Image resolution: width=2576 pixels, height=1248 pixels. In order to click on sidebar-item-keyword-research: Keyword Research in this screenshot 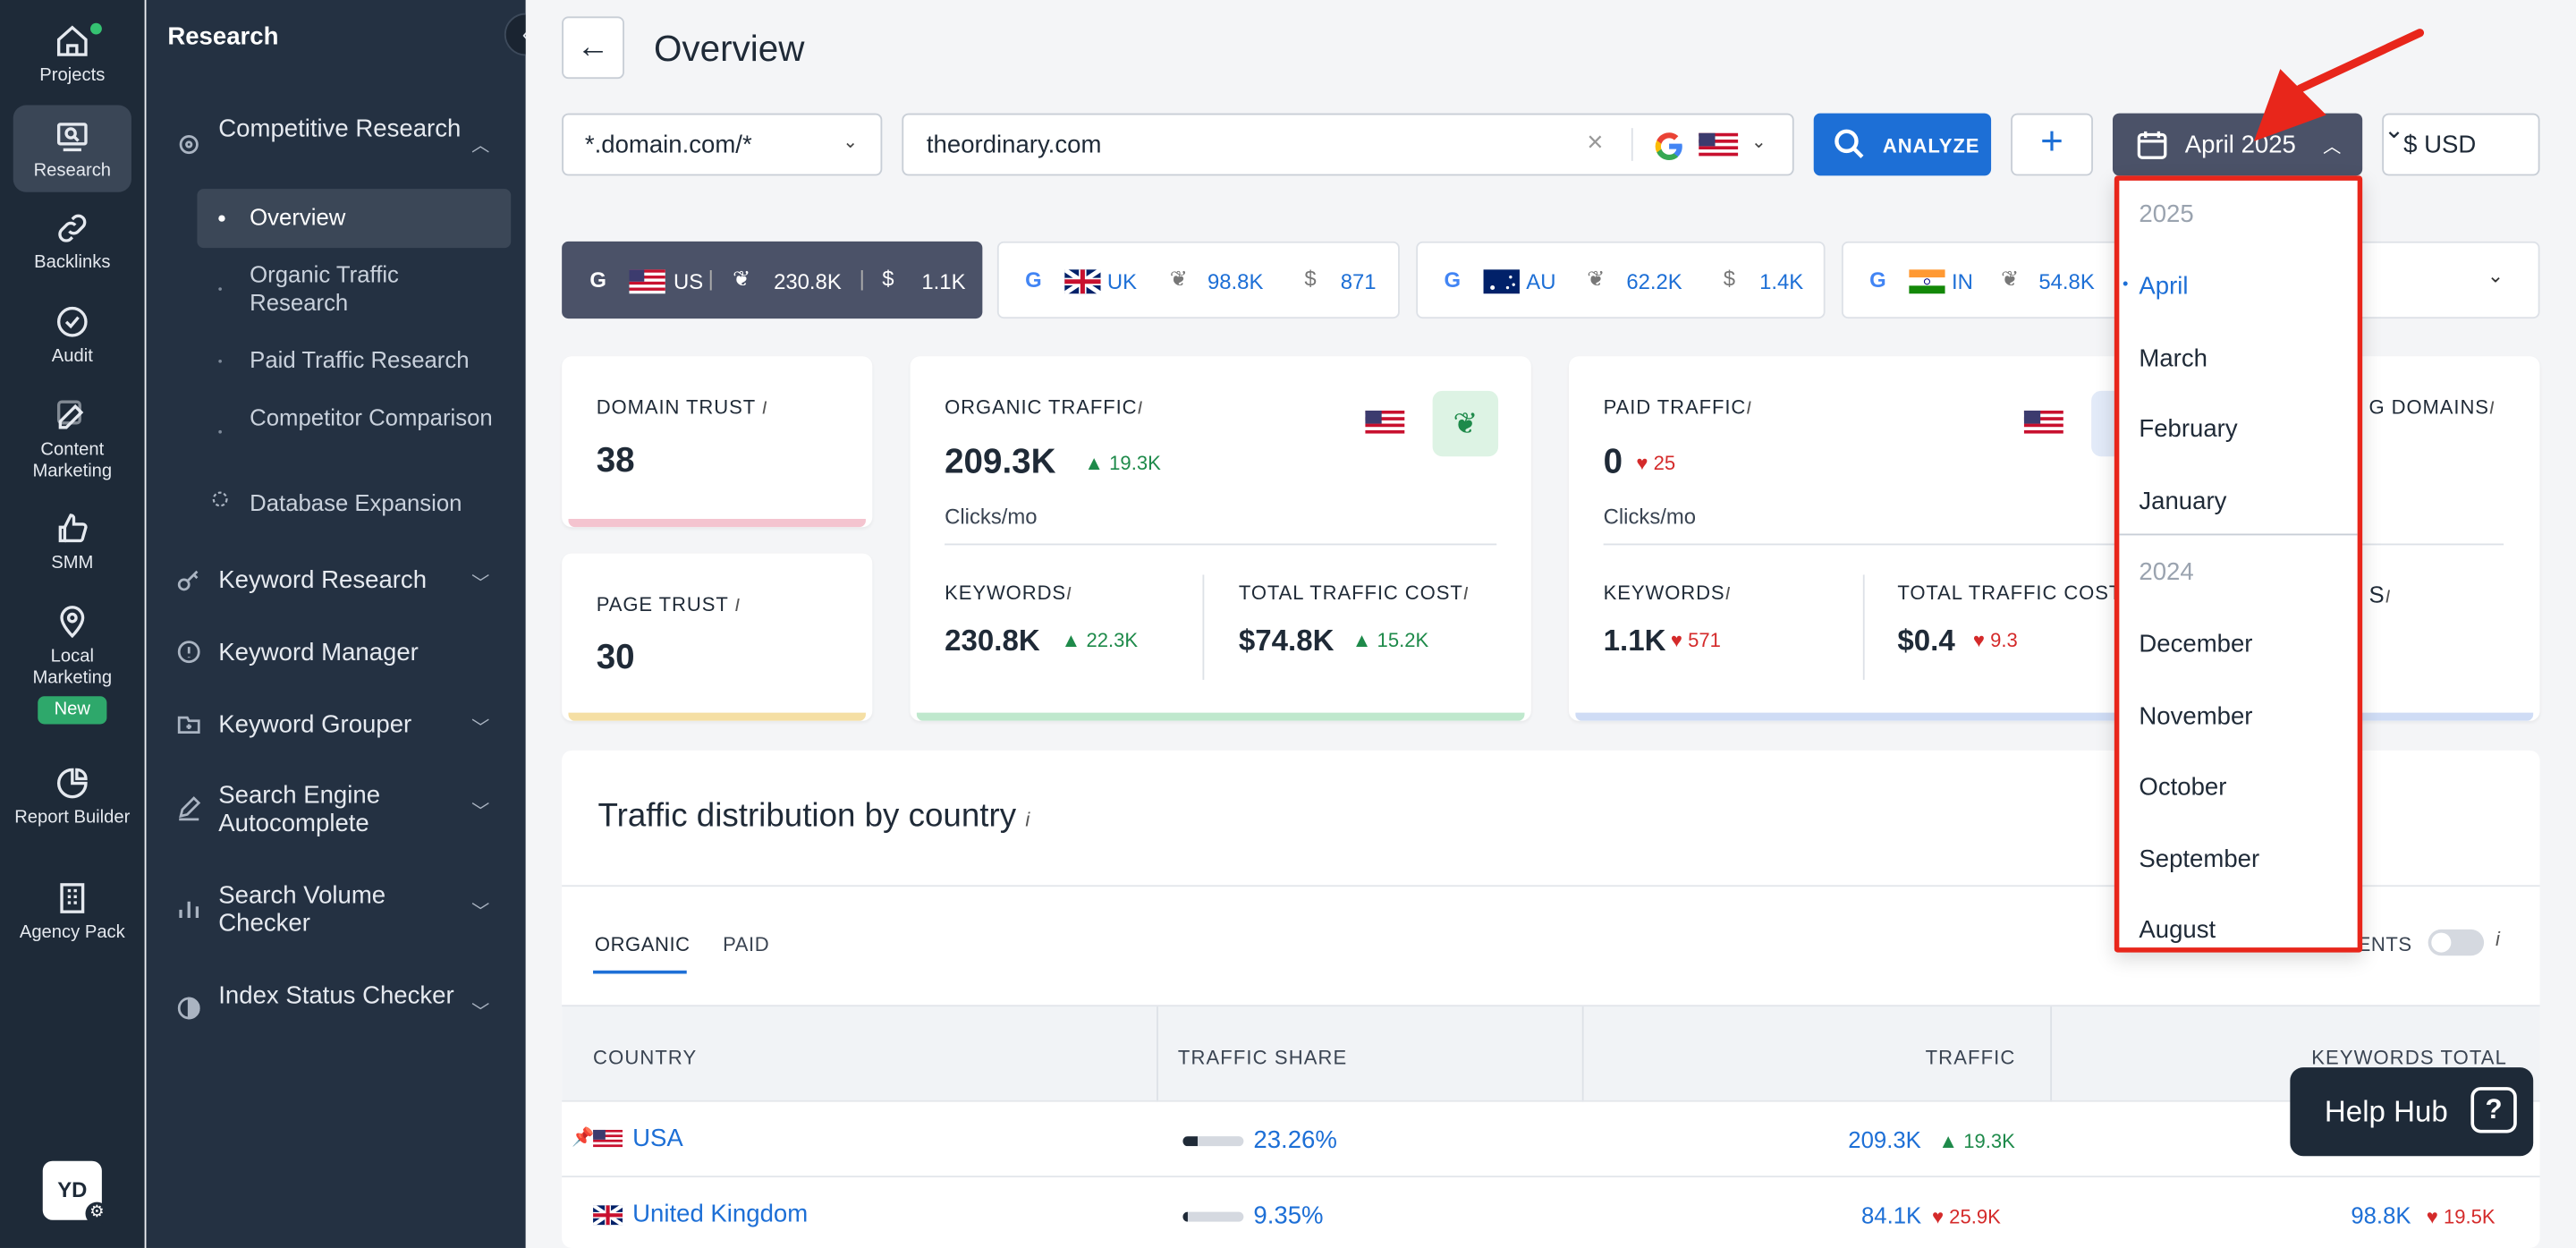, I will do `click(323, 580)`.